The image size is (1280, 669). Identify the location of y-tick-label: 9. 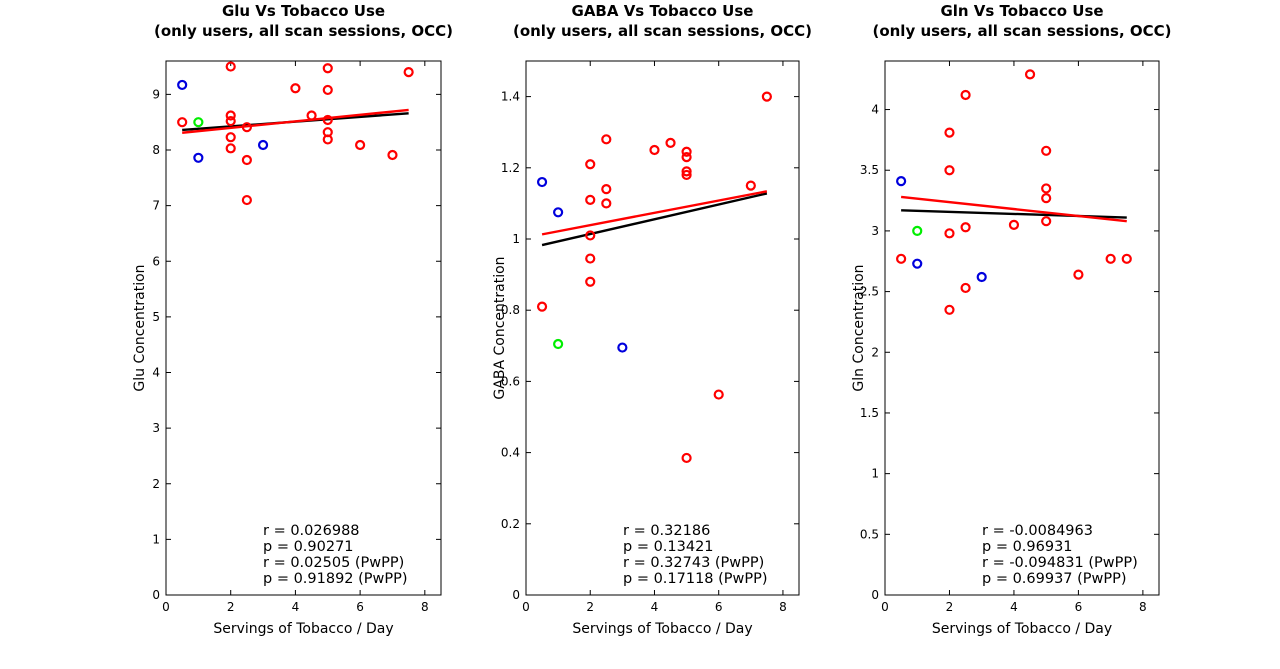
(156, 94).